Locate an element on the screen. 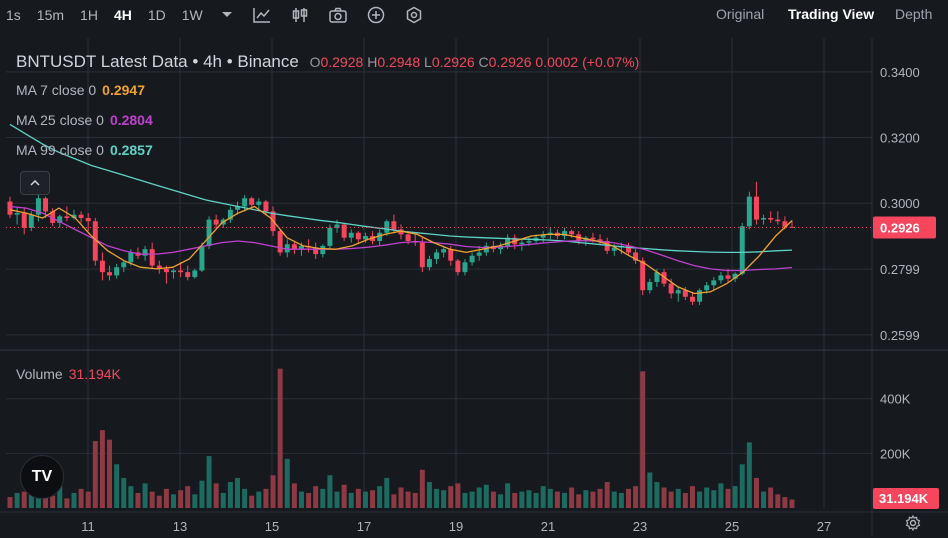 Image resolution: width=948 pixels, height=538 pixels. time-tick-label: 27 is located at coordinates (824, 526).